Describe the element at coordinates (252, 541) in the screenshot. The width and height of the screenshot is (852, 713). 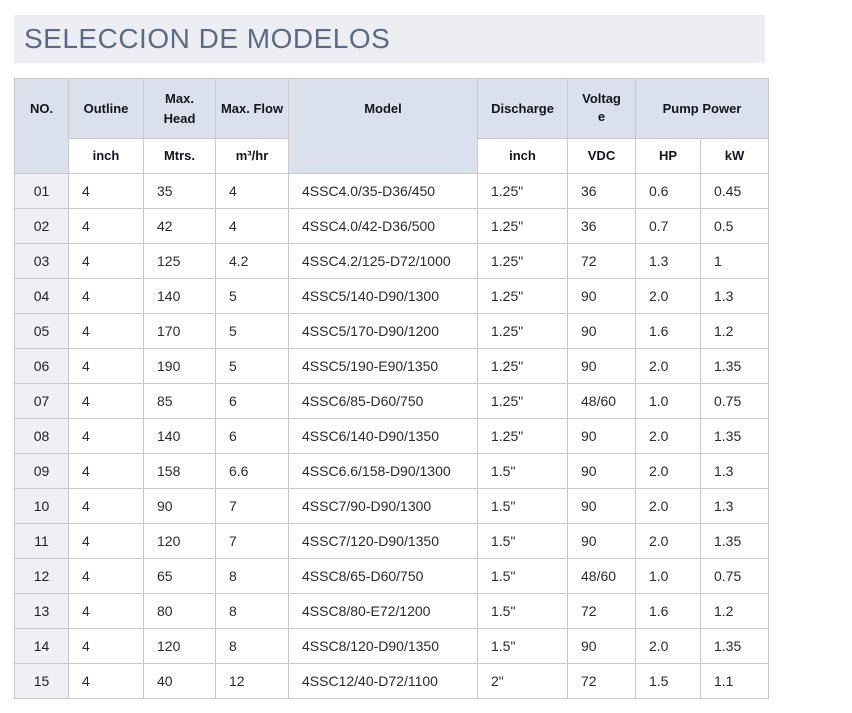
I see `cell-max-flow: 7` at that location.